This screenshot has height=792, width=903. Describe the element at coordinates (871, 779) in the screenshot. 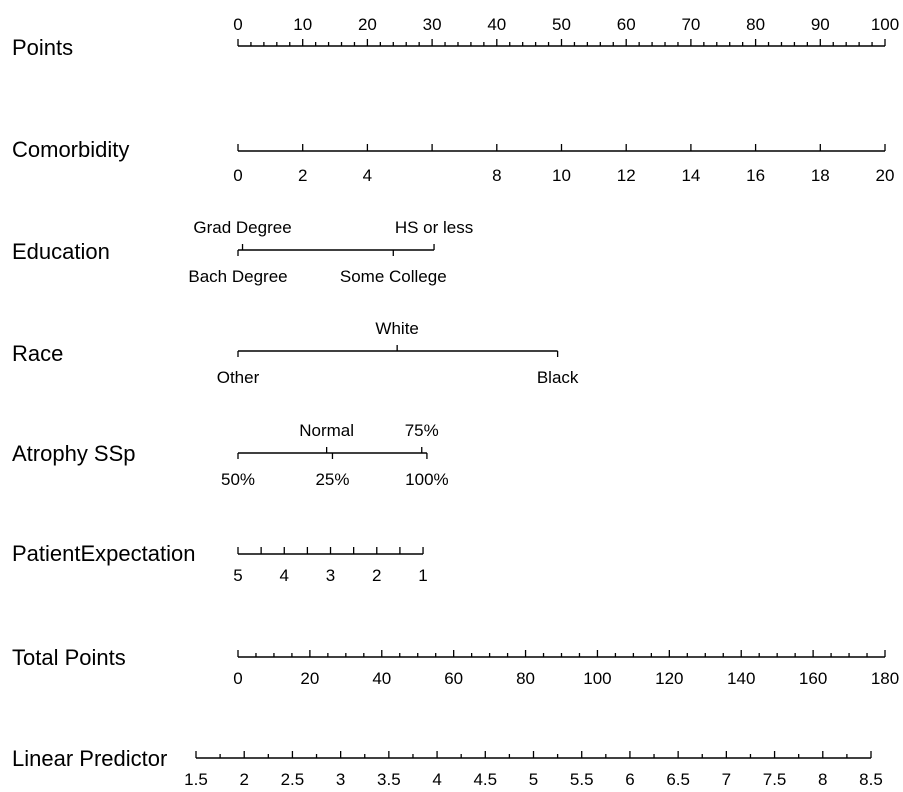

I see `linear-predictor-tick-label: 8.5` at that location.